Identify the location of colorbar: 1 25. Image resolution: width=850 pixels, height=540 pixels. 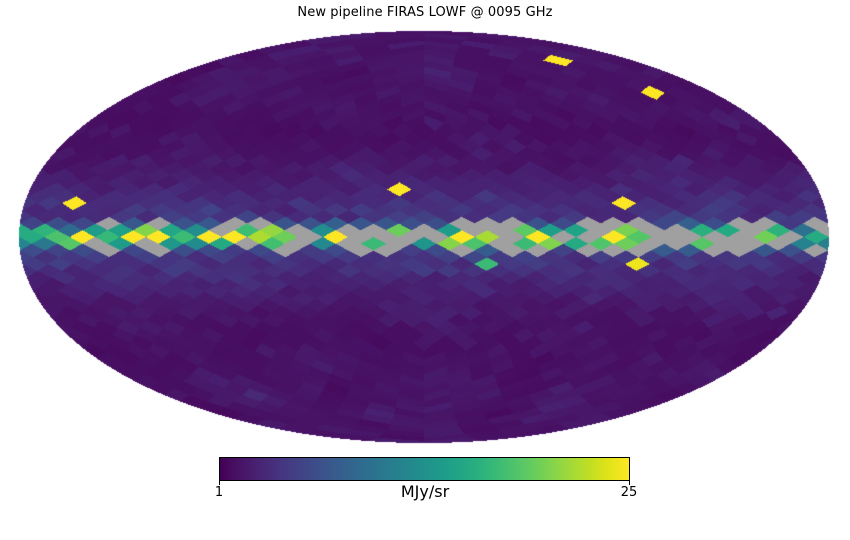
(426, 478).